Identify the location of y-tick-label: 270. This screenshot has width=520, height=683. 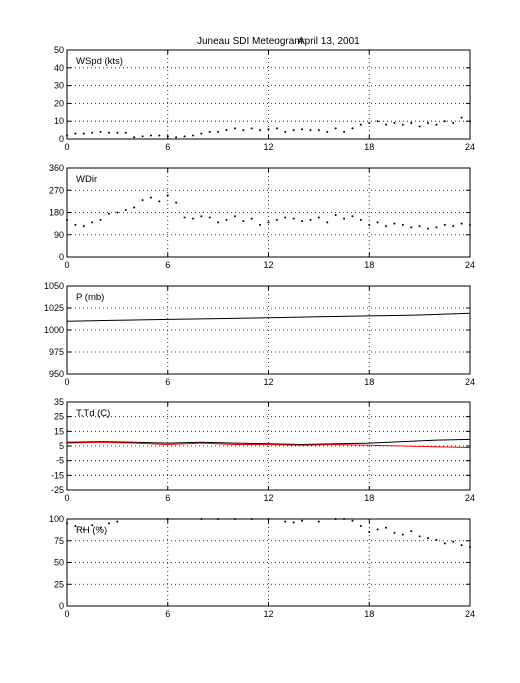
(56, 190).